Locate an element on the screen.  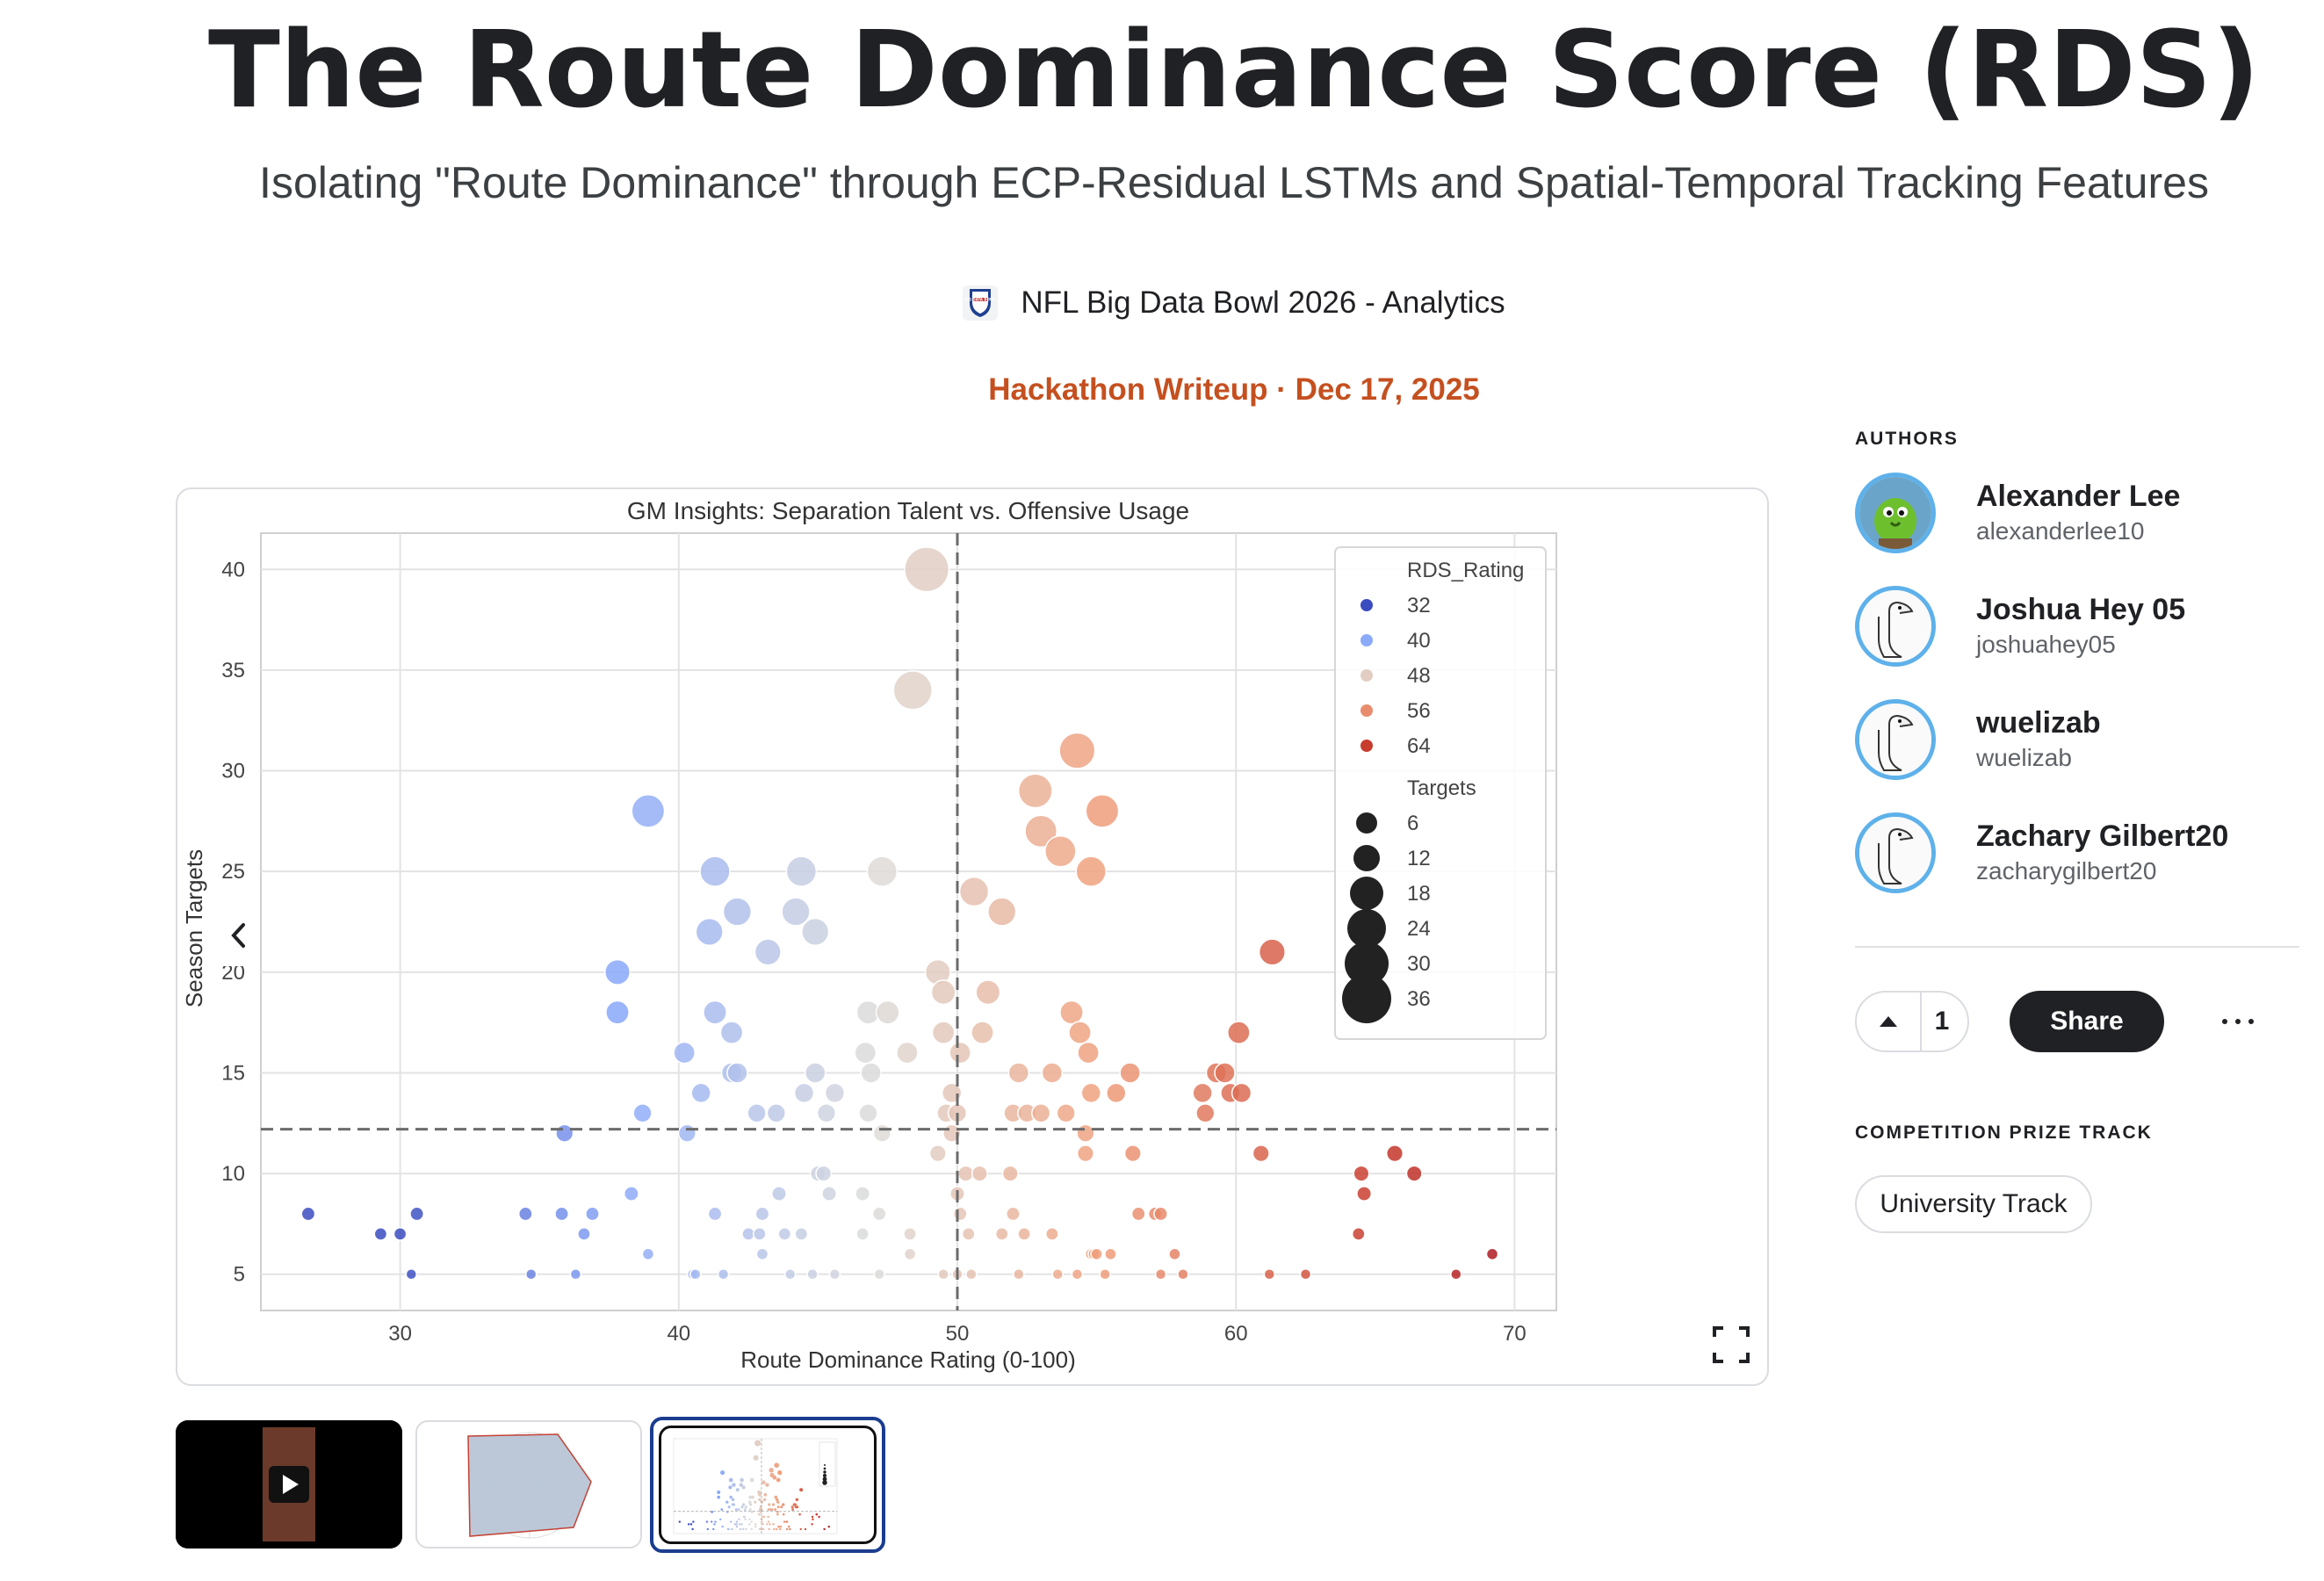
avatar-goose-icon is located at coordinates (1895, 740).